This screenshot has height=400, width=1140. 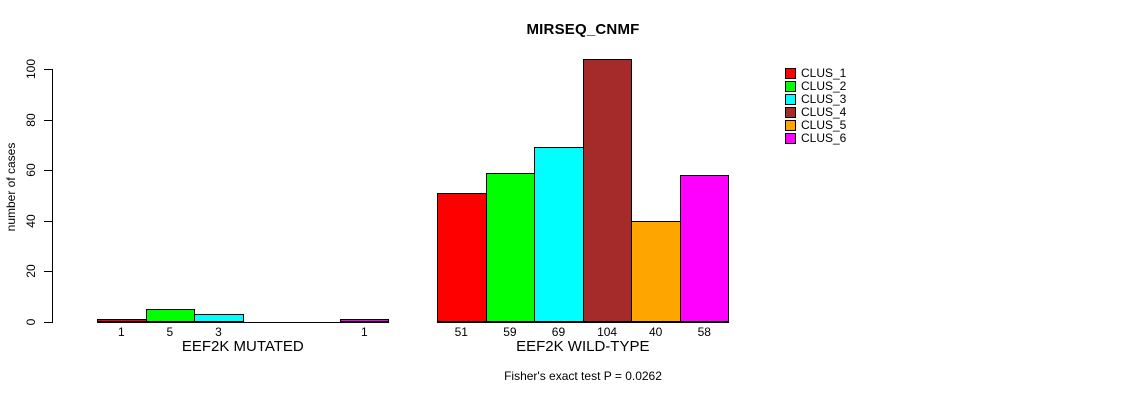 I want to click on x-group-label-eef2k-wild-type: EEF2K WILD-TYPE, so click(x=583, y=346).